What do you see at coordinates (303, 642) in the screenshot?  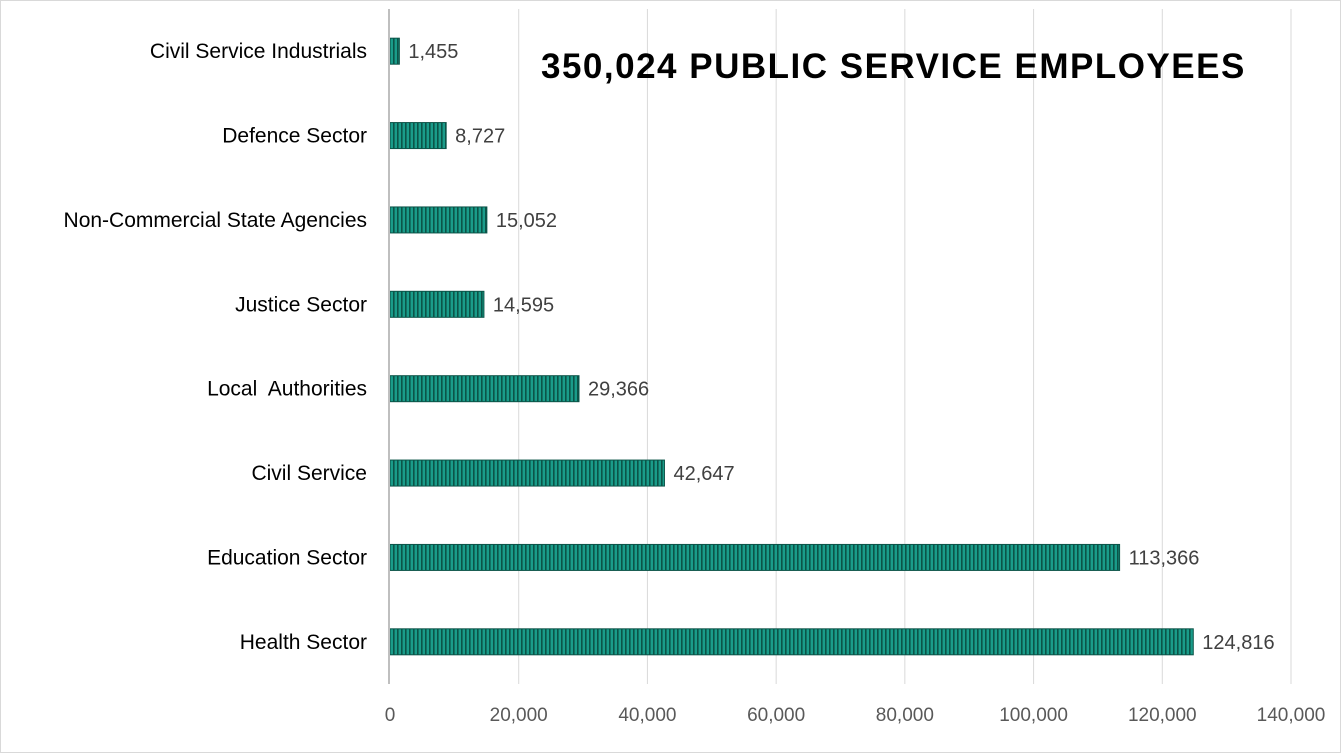 I see `category-label: Health Sector` at bounding box center [303, 642].